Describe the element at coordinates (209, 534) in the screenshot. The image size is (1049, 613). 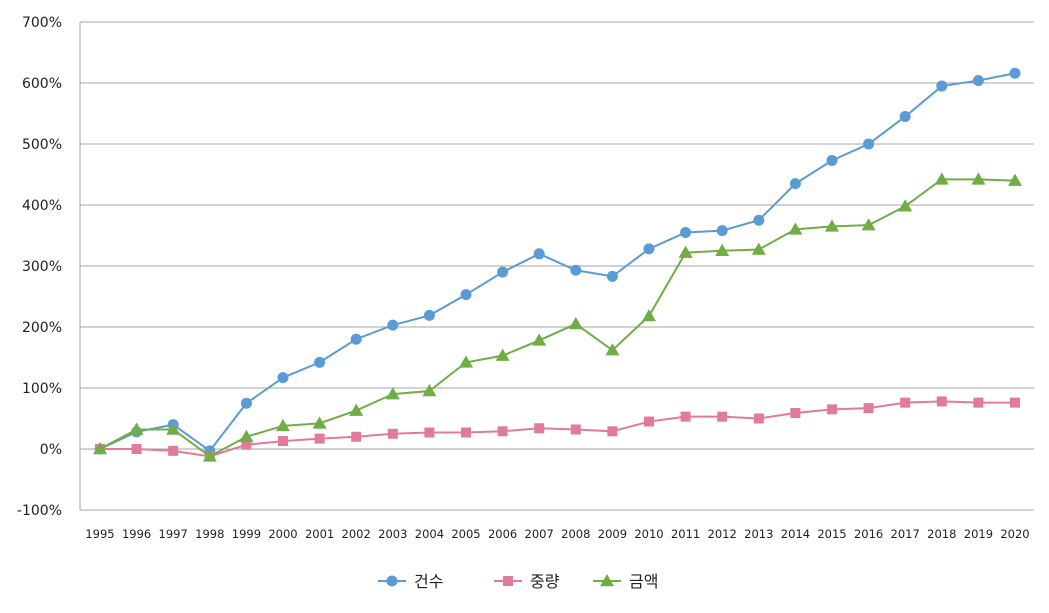
I see `x-tick-label: 1998` at that location.